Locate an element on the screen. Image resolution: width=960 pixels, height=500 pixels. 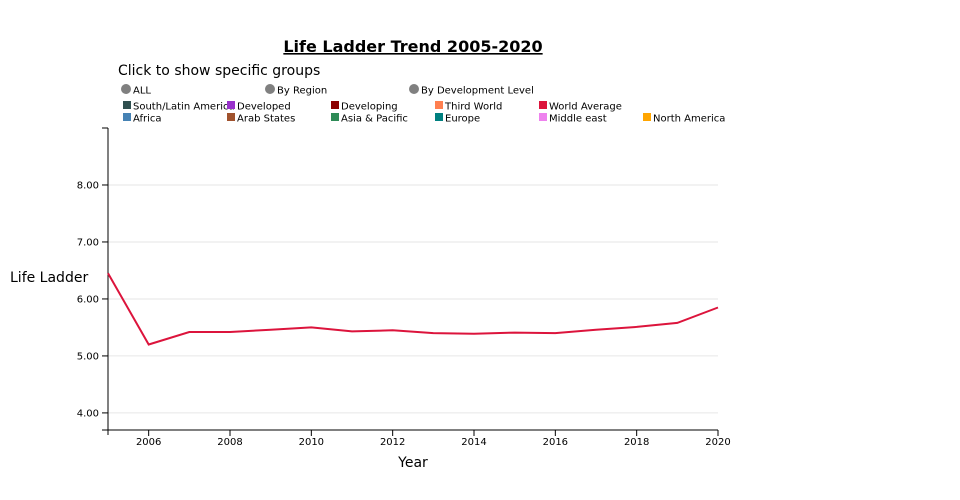
legend-label: Arab States is located at coordinates (266, 119).